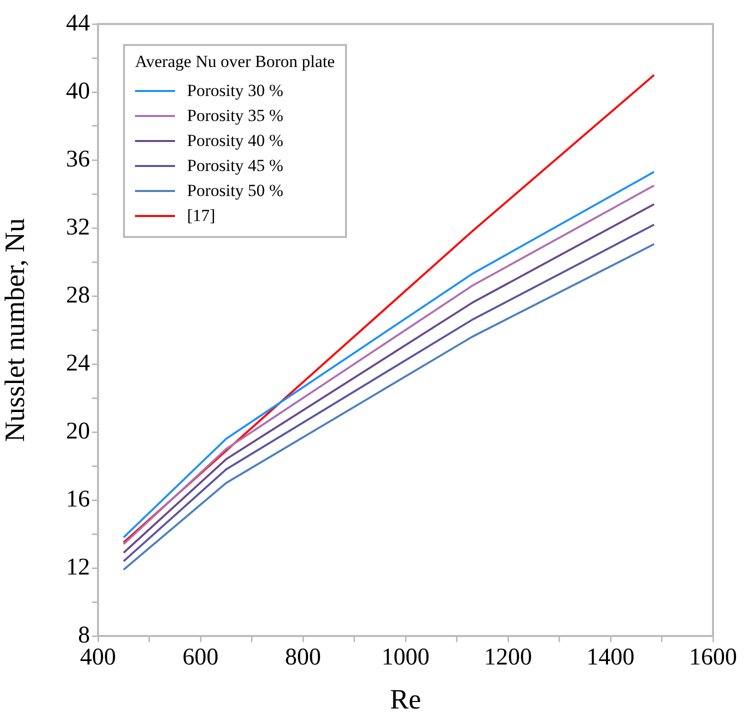 This screenshot has height=718, width=745. I want to click on y-axis-title: Nusslet number, Nu, so click(16, 330).